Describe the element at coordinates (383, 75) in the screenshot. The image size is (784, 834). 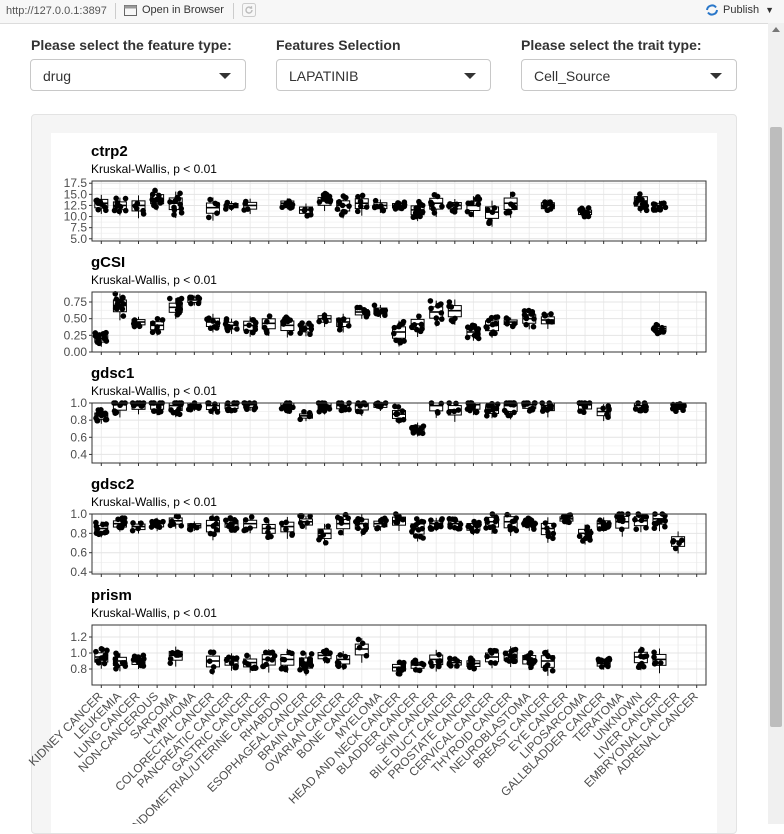
I see `features-selection-select: LAPATINIB` at that location.